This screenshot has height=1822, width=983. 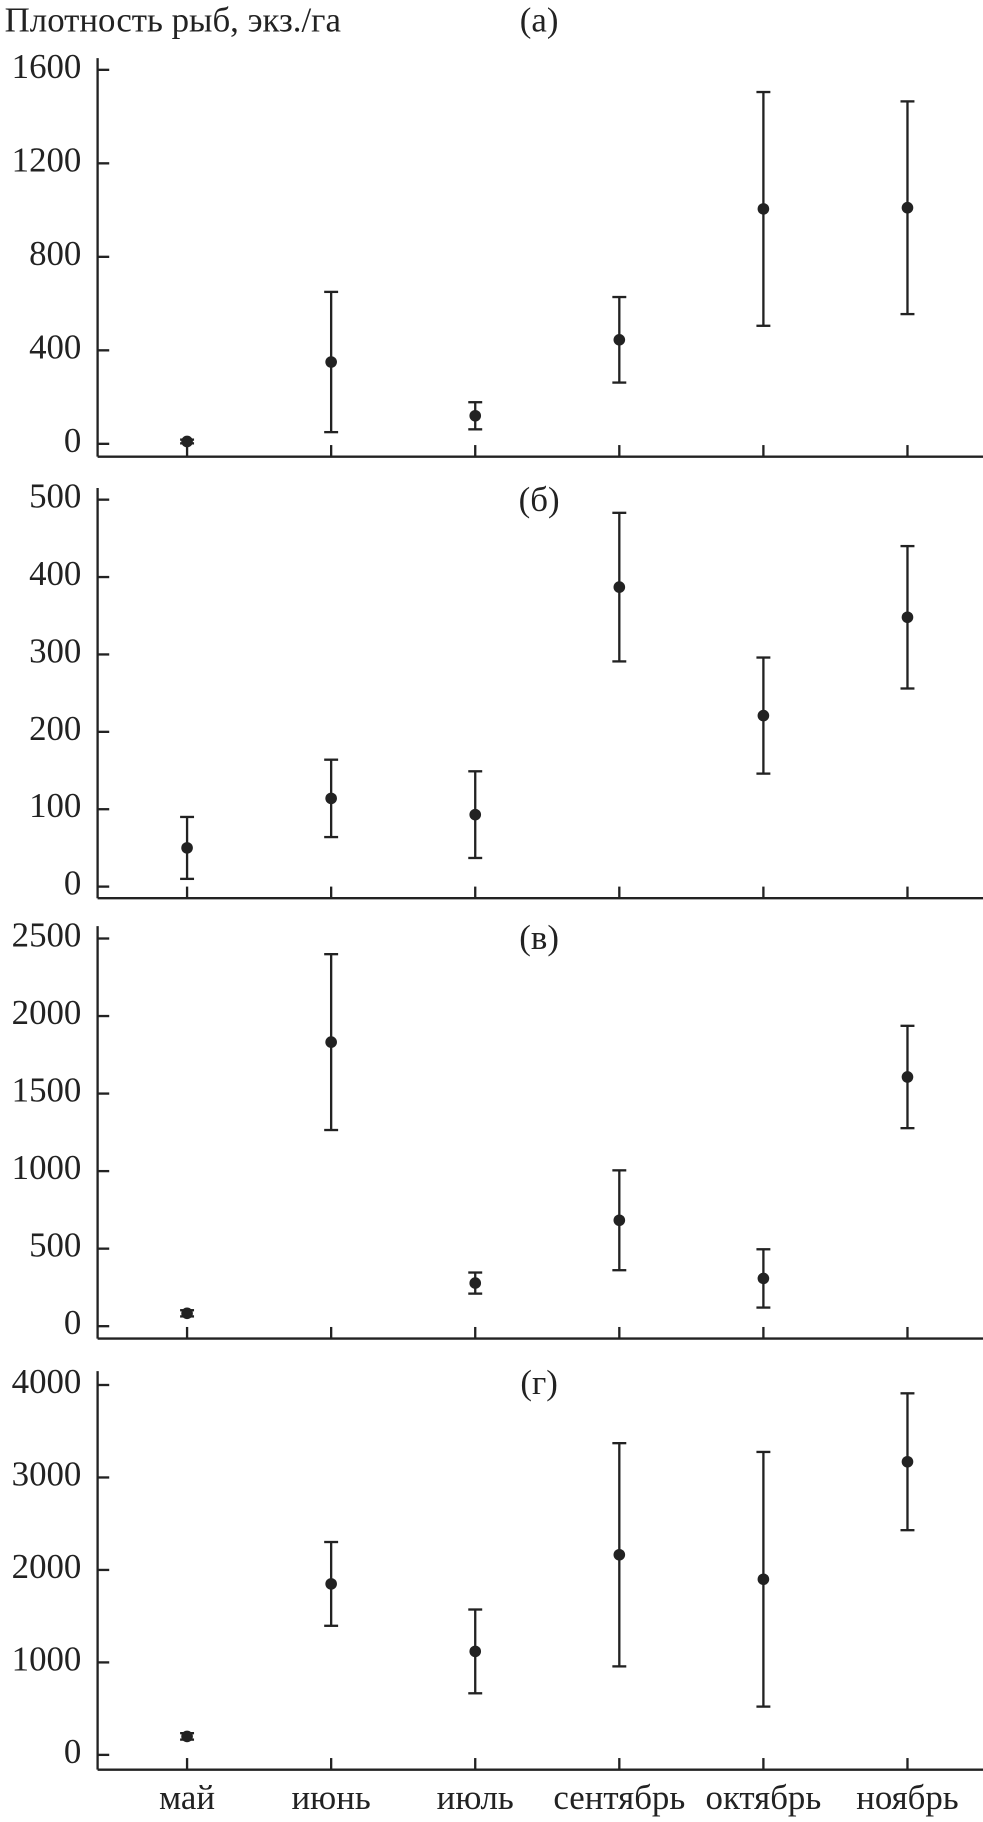 I want to click on panel-label: (б), so click(x=539, y=499).